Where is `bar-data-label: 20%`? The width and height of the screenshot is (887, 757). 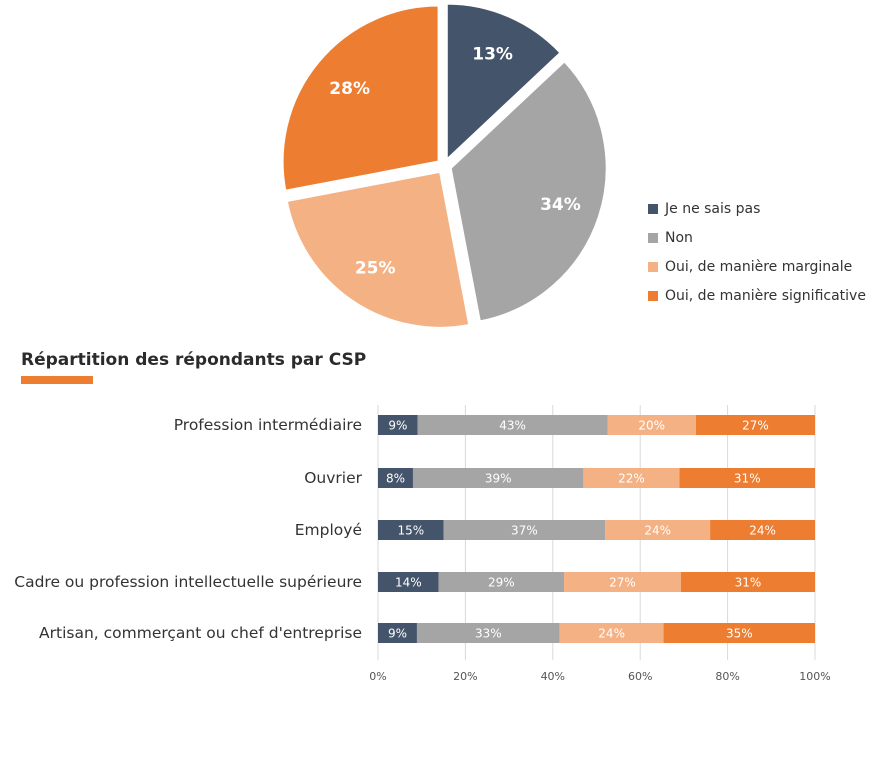
bar-data-label: 20% is located at coordinates (651, 426).